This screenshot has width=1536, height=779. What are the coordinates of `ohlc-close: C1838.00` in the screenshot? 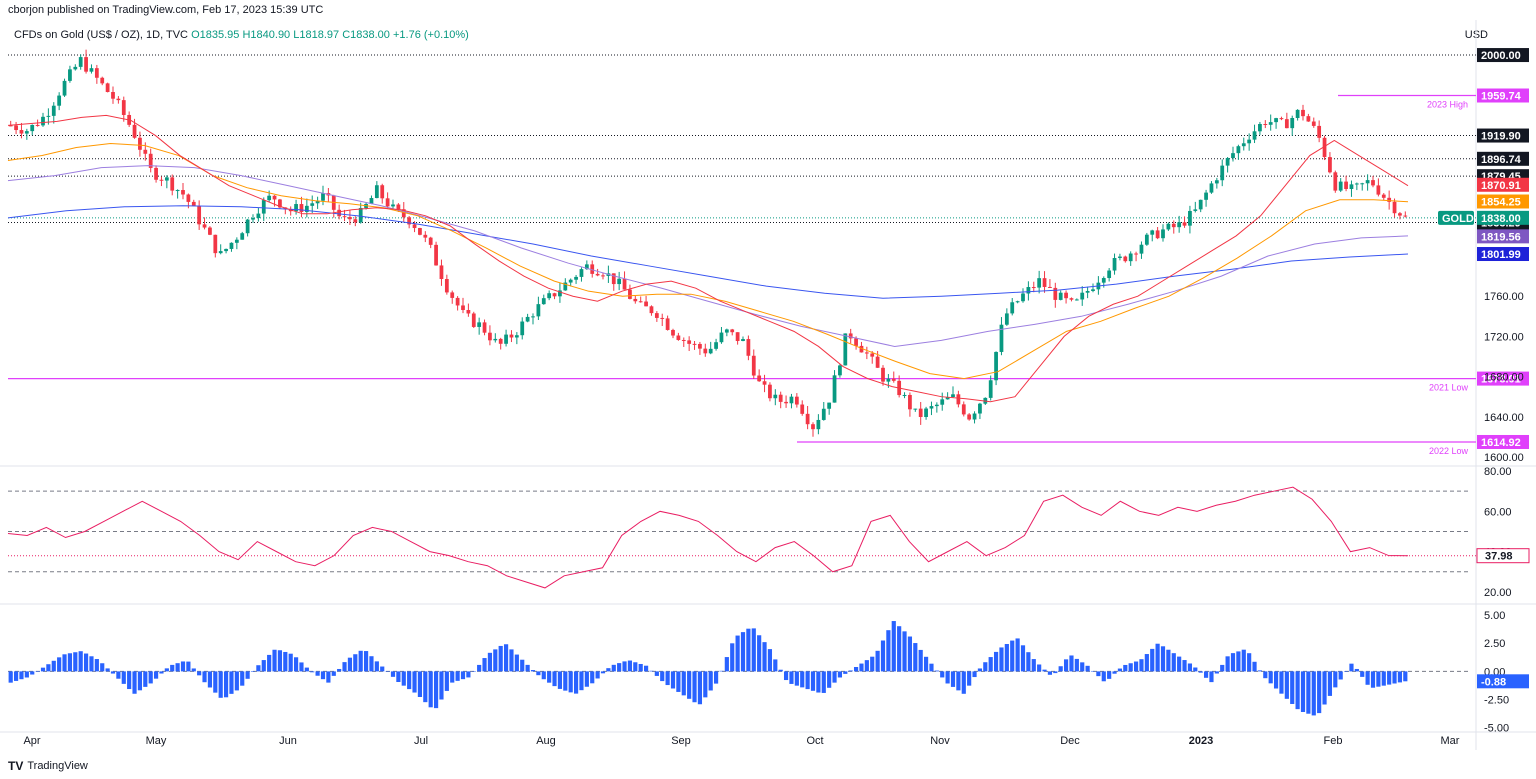 It's located at (366, 35).